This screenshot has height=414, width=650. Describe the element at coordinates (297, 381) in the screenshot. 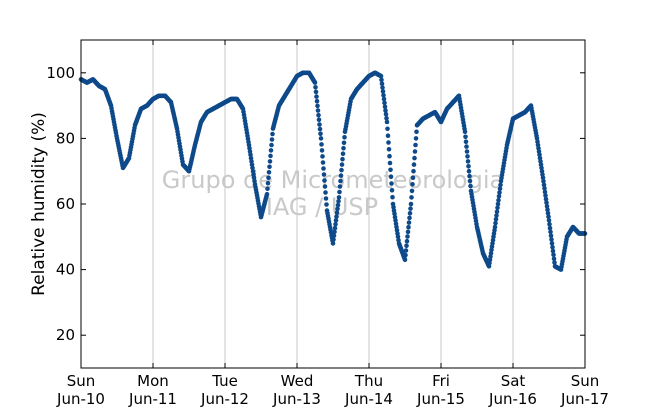

I see `x-tick-label-day: Wed` at that location.